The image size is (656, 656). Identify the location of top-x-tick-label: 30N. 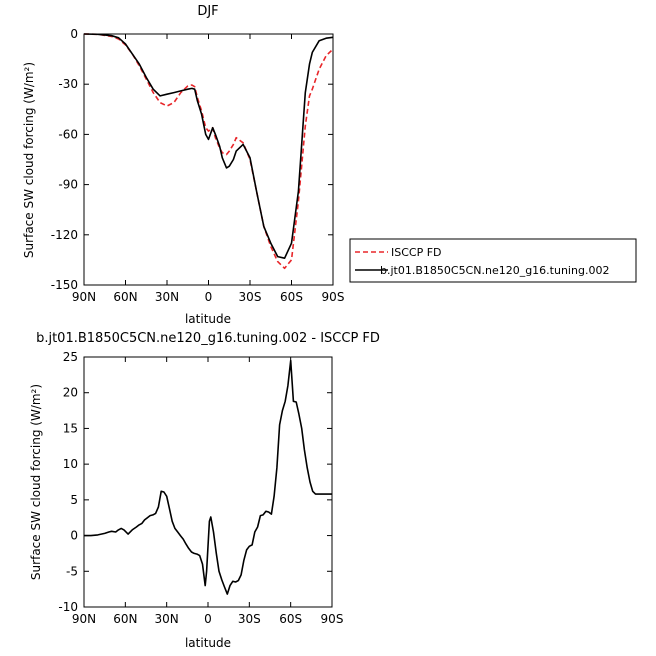
(167, 297).